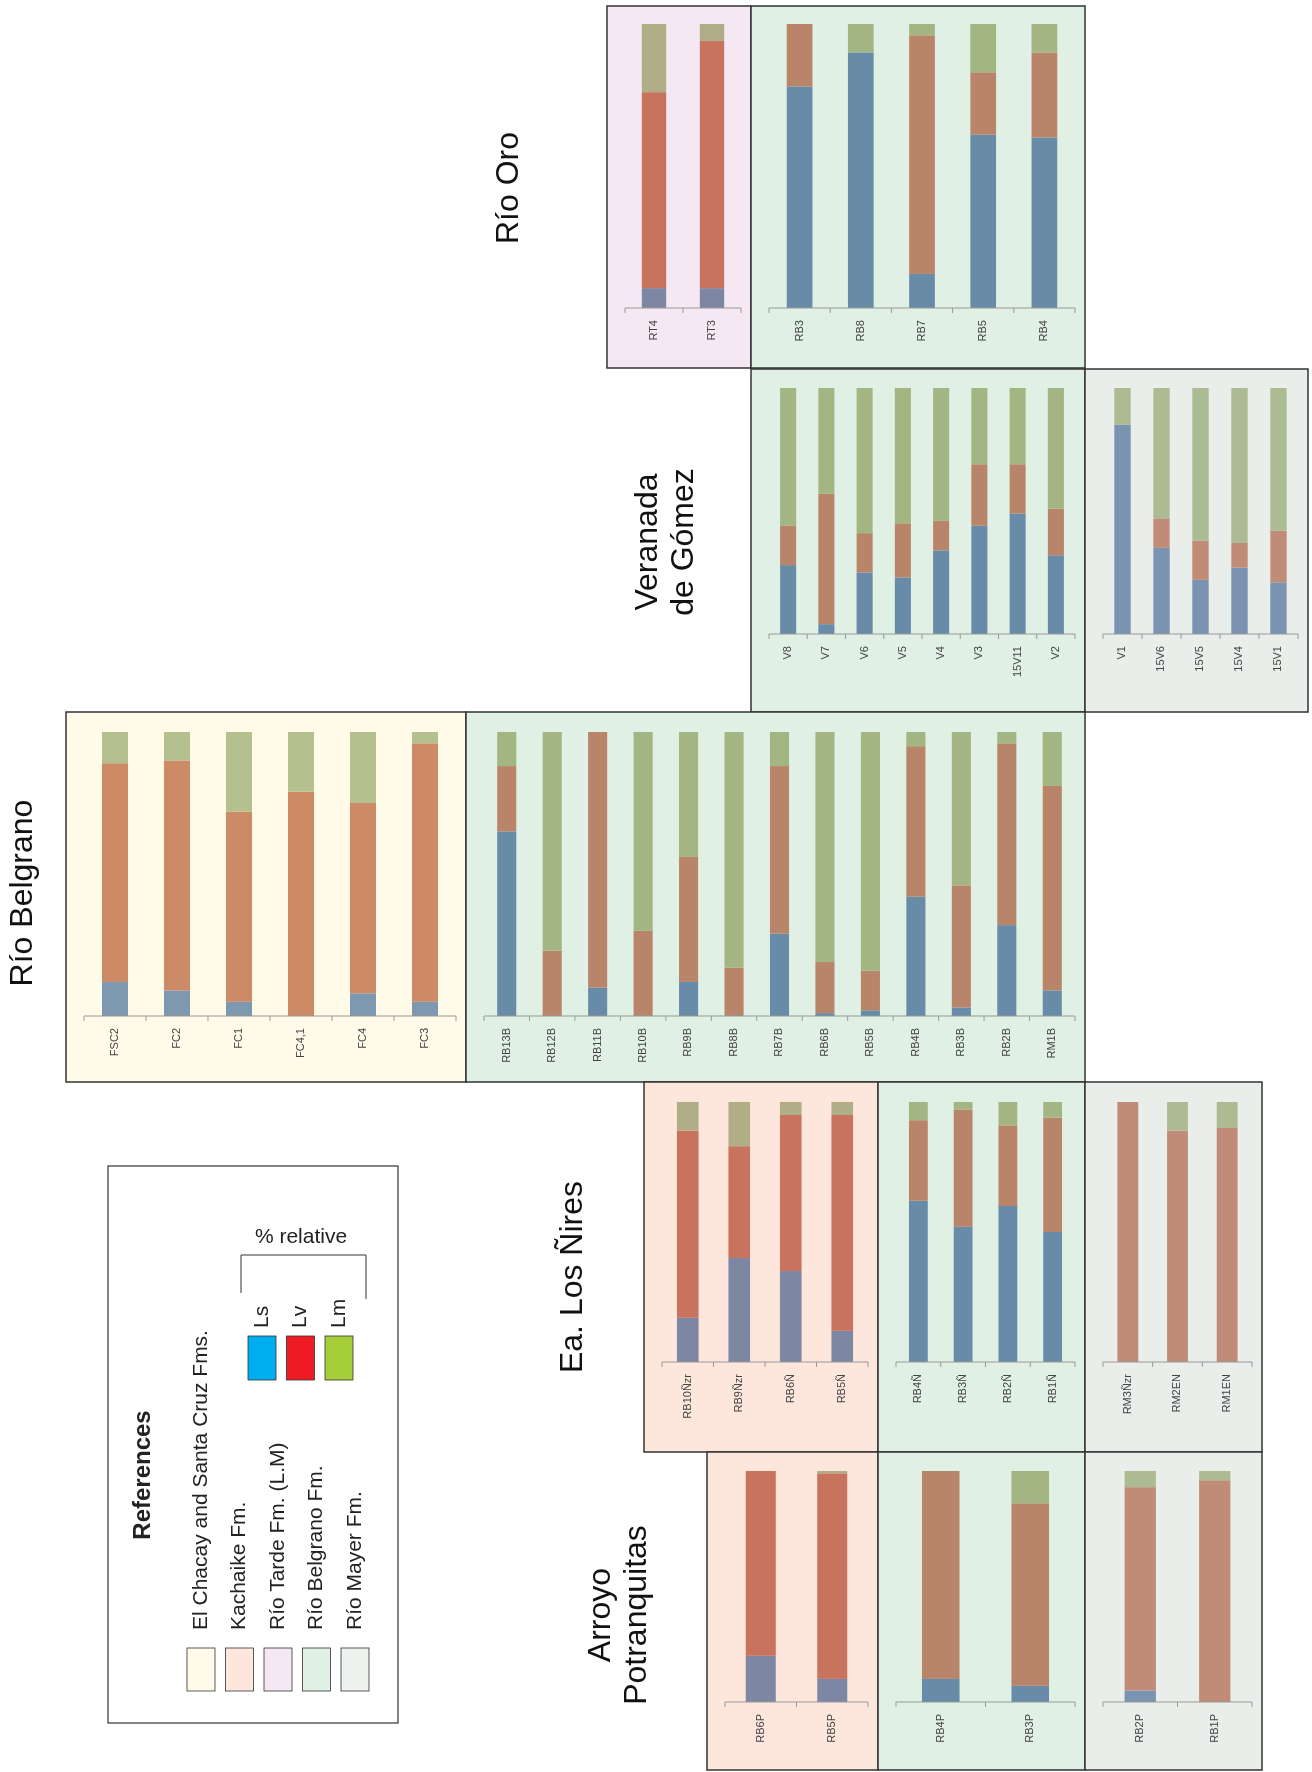 This screenshot has height=1772, width=1312. I want to click on text: Veranada de Gómez, so click(664, 542).